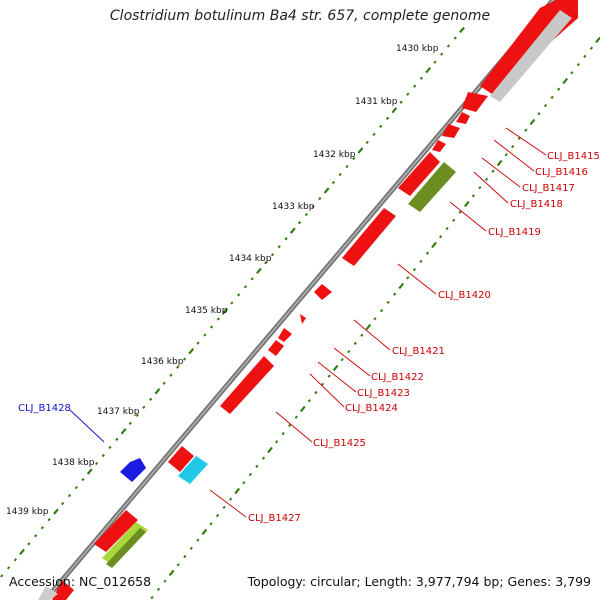 This screenshot has height=600, width=600. I want to click on gene-label: CLJ_B1428, so click(44, 408).